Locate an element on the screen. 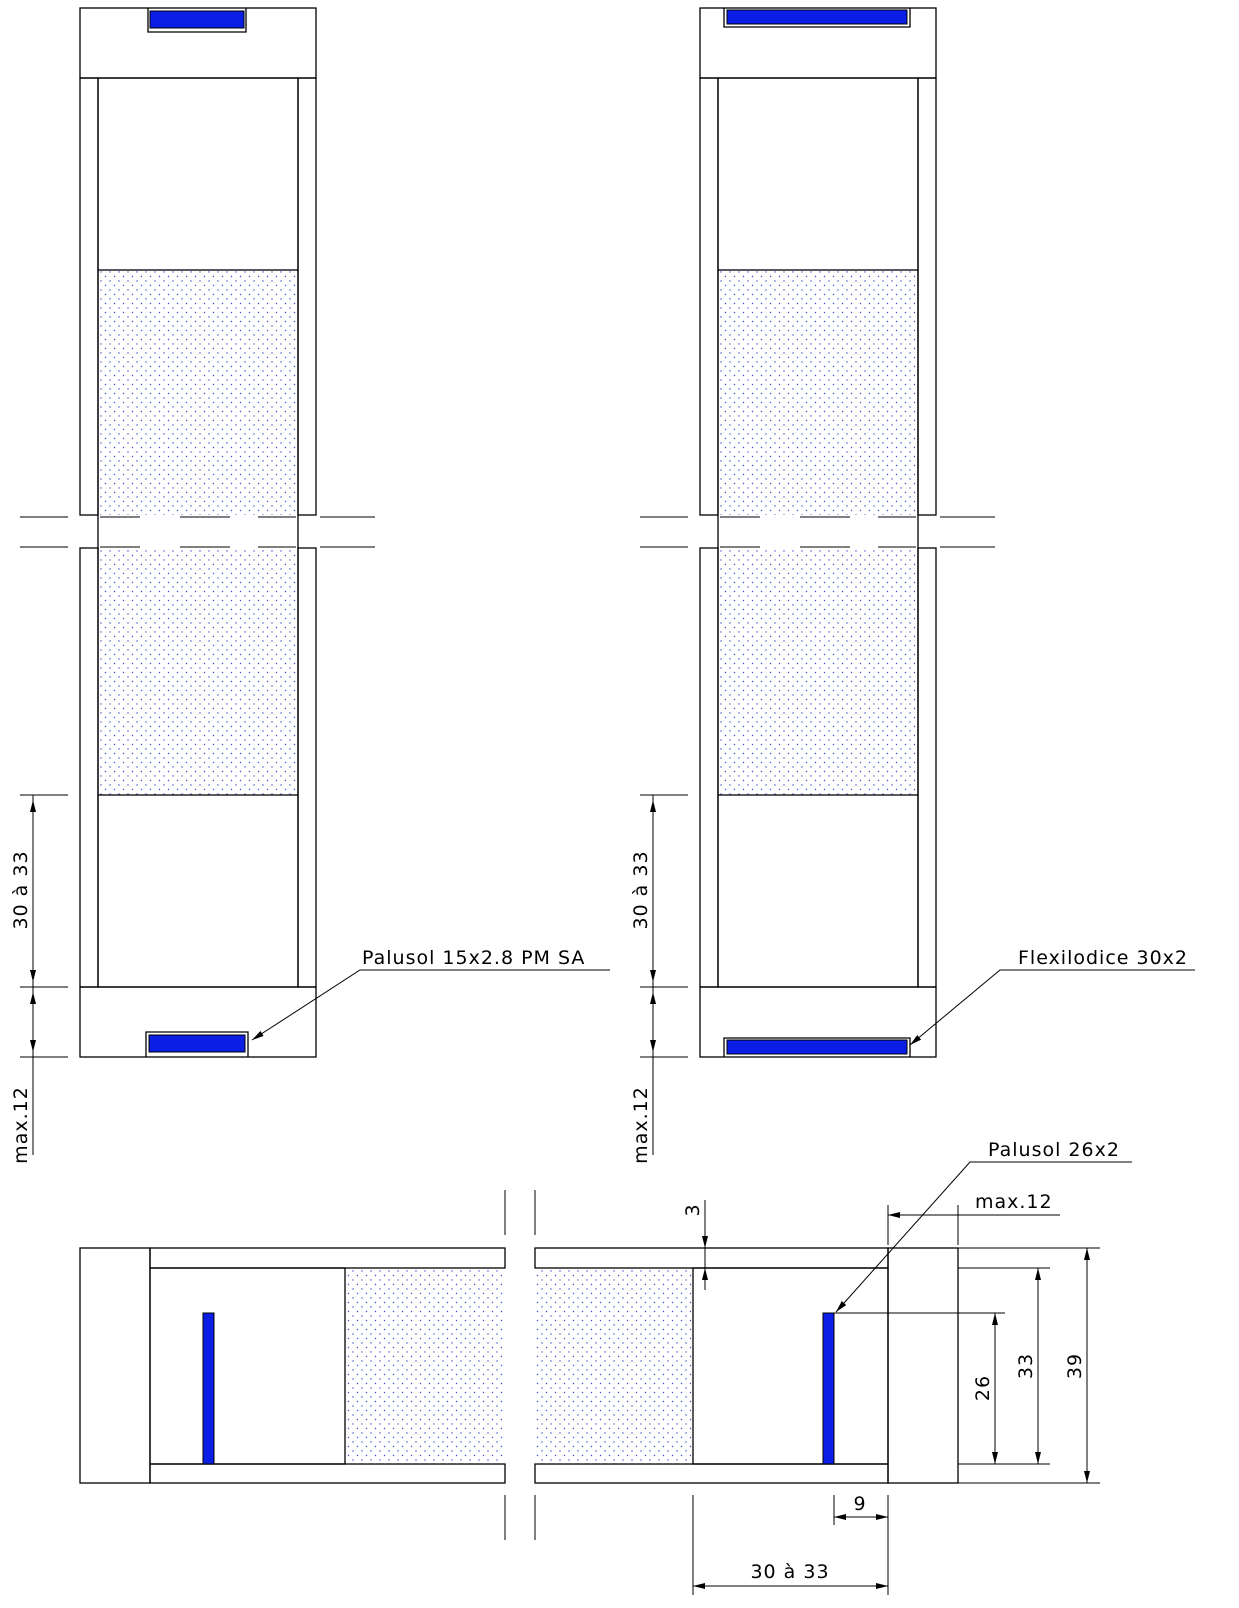 The height and width of the screenshot is (1608, 1239). callout: Palusol 26x2 is located at coordinates (1054, 1150).